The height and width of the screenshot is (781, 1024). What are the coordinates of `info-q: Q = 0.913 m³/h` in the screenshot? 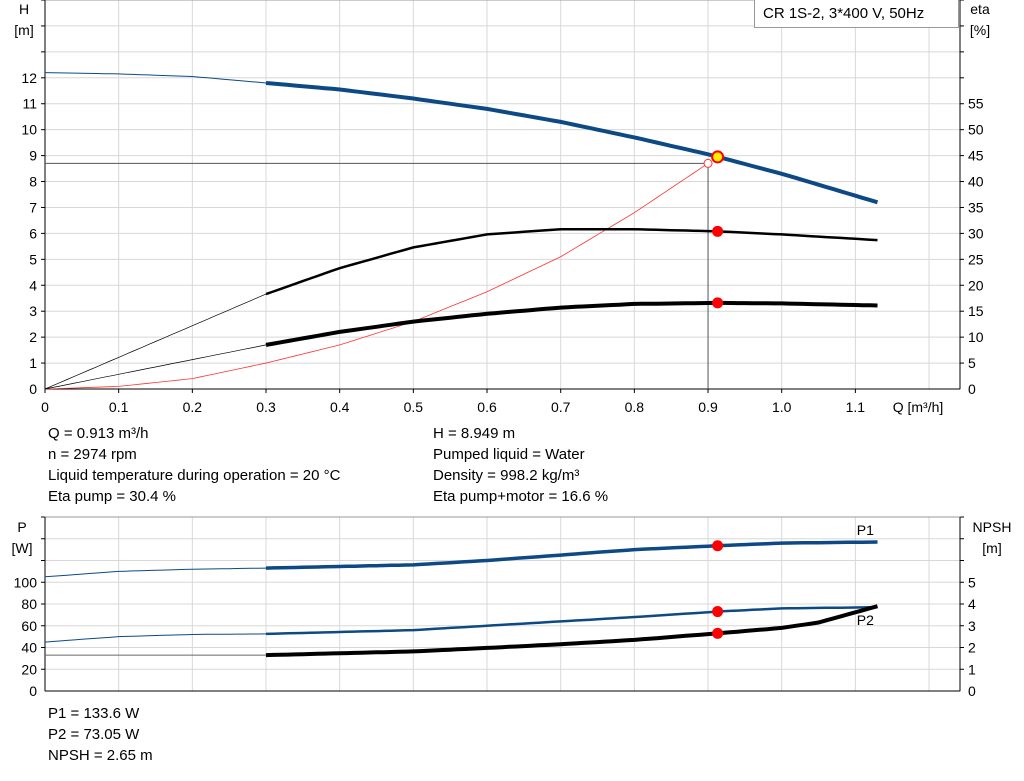 It's located at (98, 433).